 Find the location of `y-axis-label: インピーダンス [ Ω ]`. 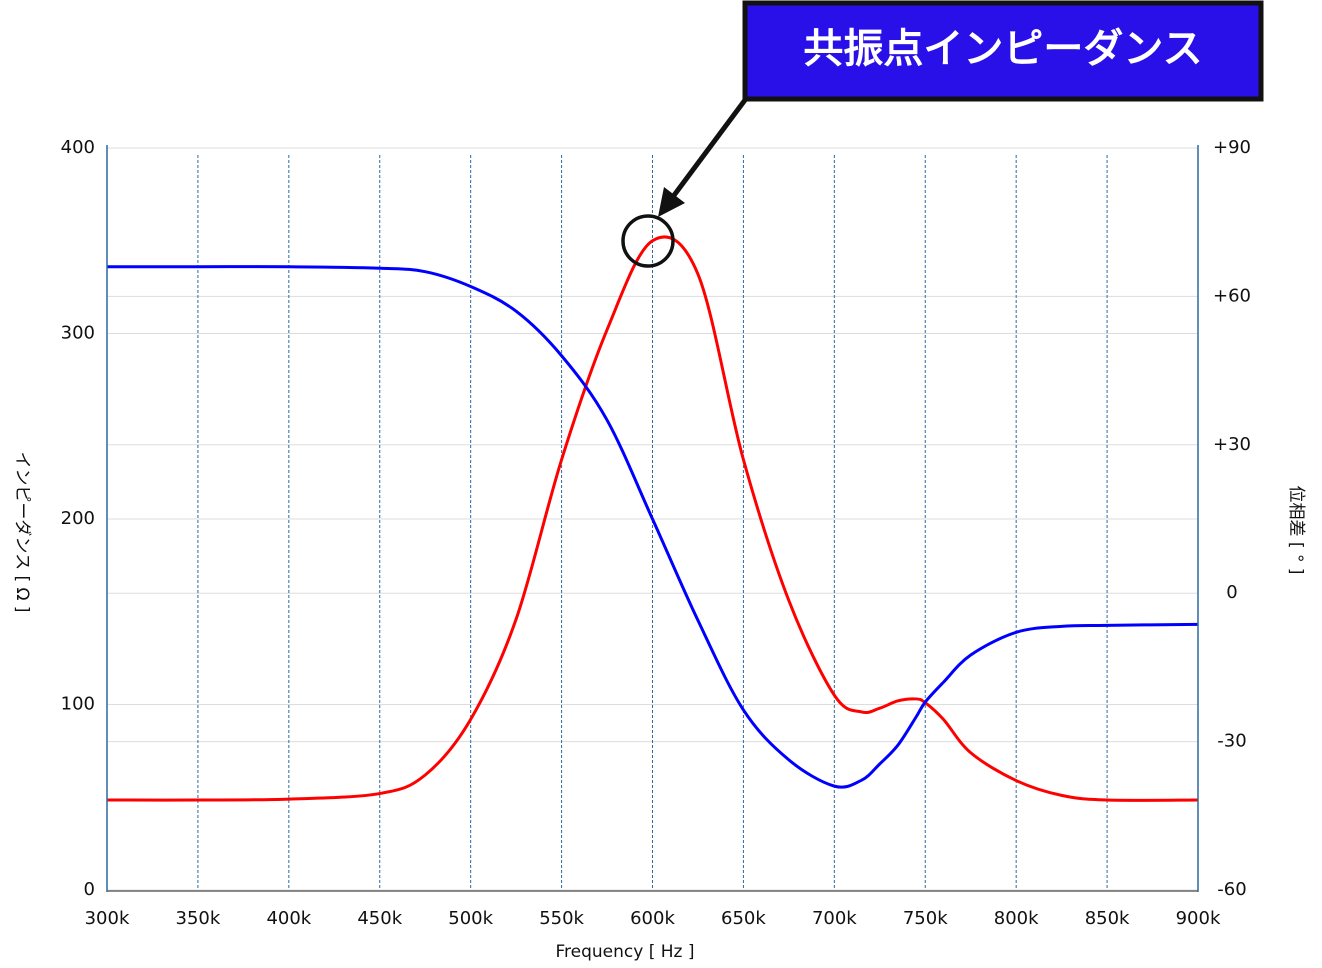

y-axis-label: インピーダンス [ Ω ] is located at coordinates (22, 531).